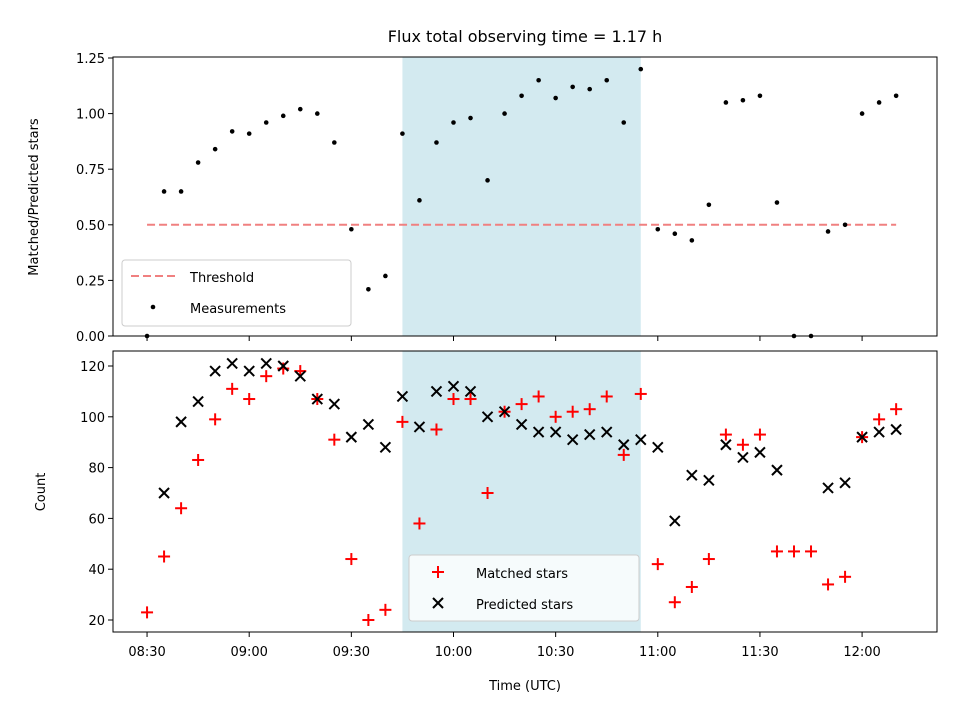  What do you see at coordinates (524, 686) in the screenshot?
I see `x-axis-label: Time (UTC)` at bounding box center [524, 686].